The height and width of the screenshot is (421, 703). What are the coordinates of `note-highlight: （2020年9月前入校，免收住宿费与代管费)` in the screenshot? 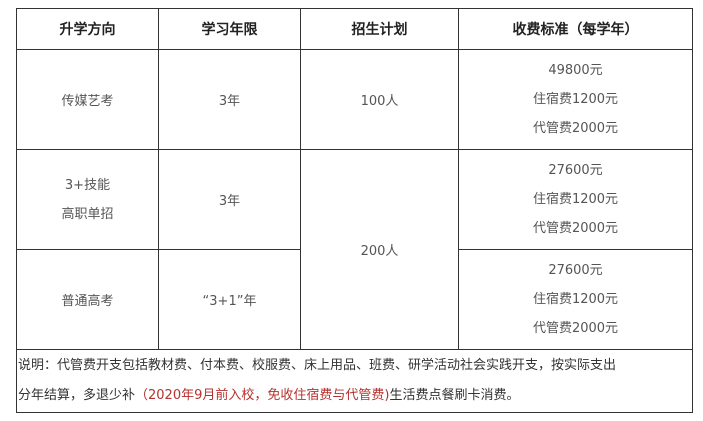 It's located at (262, 395).